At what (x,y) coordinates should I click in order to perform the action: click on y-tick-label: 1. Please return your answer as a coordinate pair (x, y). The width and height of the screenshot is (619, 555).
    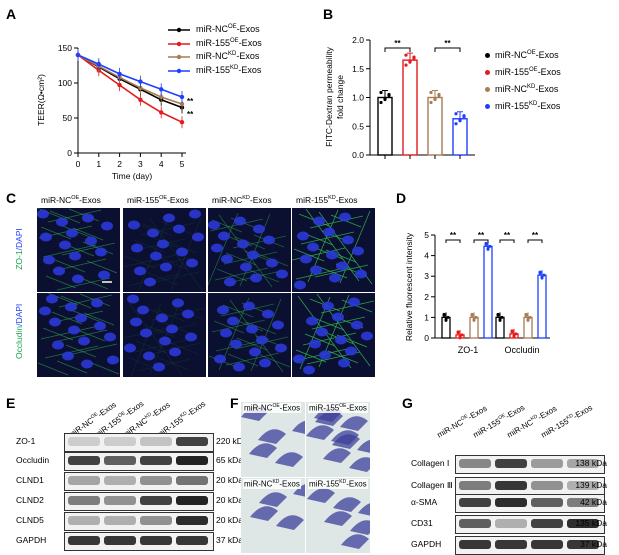
    Looking at the image, I should click on (426, 317).